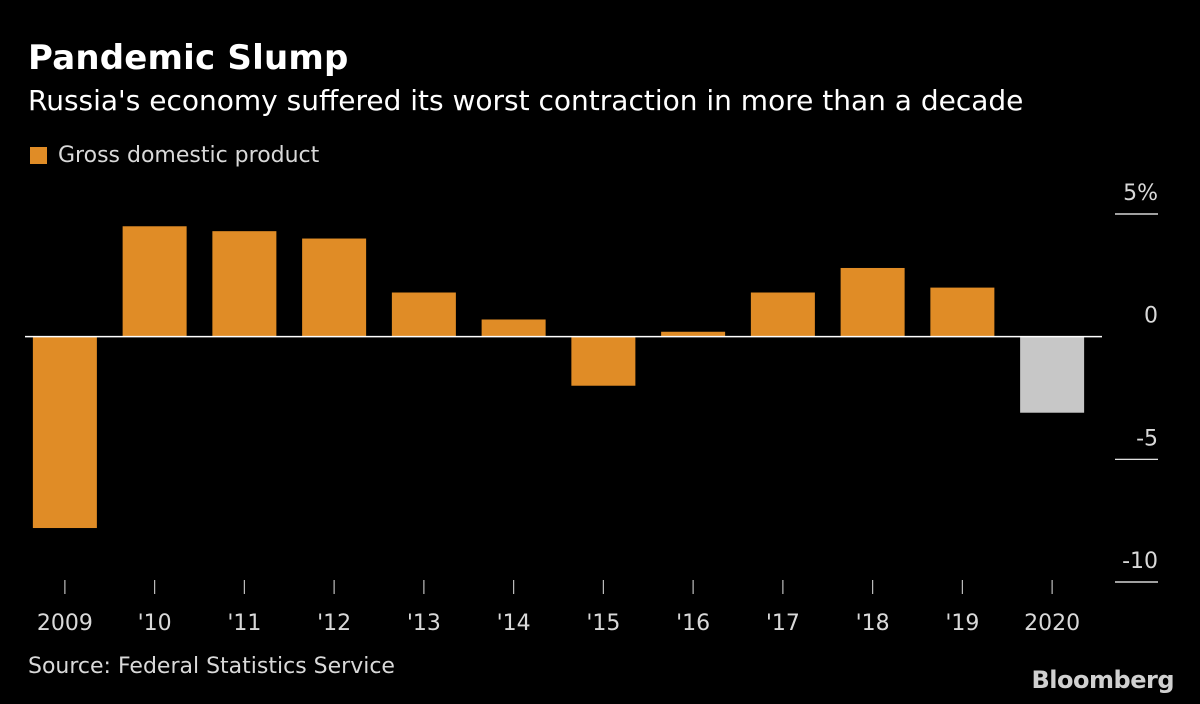 The height and width of the screenshot is (704, 1200). What do you see at coordinates (244, 623) in the screenshot?
I see `x-tick-label-2: '11` at bounding box center [244, 623].